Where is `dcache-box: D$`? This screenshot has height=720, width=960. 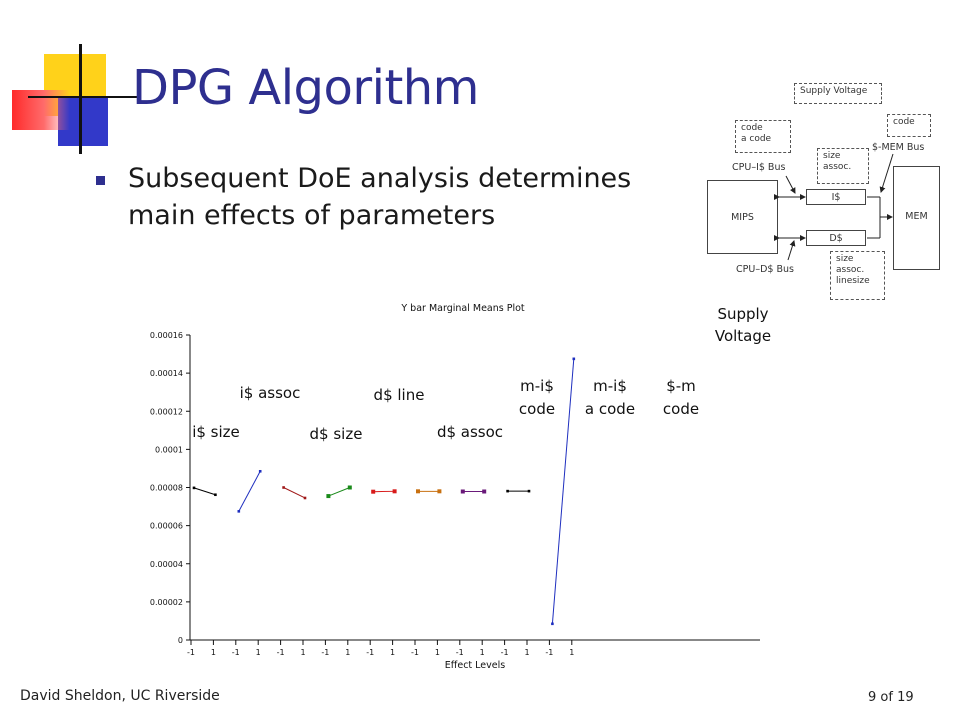
dcache-box: D$ is located at coordinates (836, 238).